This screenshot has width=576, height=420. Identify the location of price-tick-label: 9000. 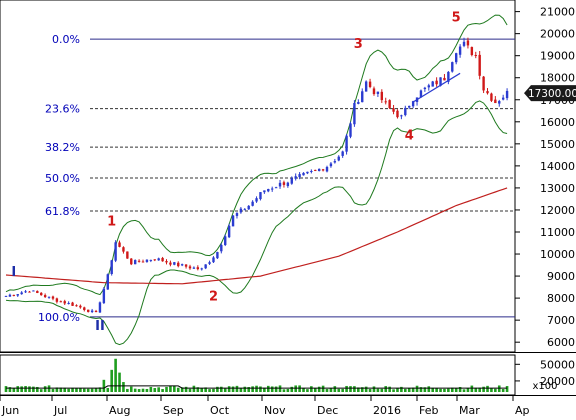
(561, 276).